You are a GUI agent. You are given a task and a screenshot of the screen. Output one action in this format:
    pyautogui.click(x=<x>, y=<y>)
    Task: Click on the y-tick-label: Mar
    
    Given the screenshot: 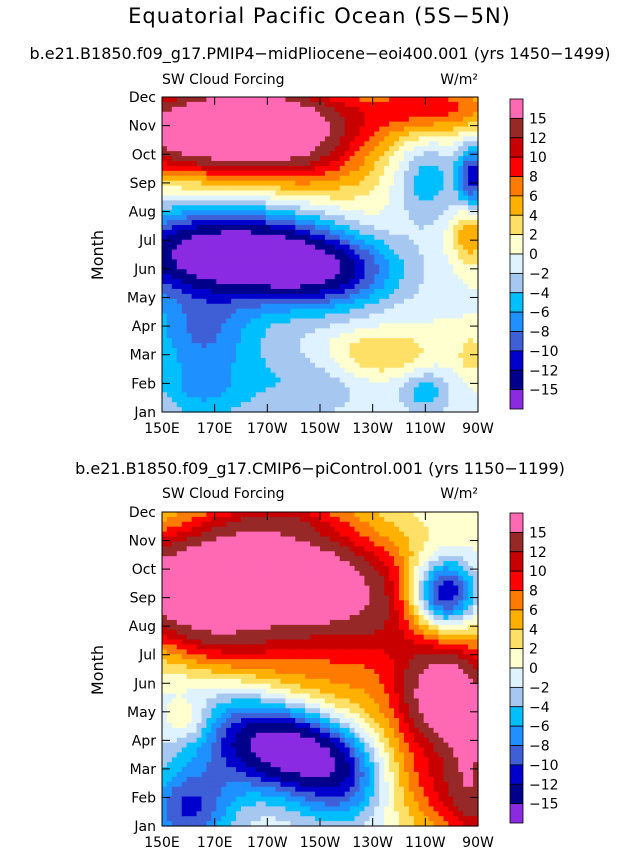 What is the action you would take?
    pyautogui.click(x=143, y=356)
    